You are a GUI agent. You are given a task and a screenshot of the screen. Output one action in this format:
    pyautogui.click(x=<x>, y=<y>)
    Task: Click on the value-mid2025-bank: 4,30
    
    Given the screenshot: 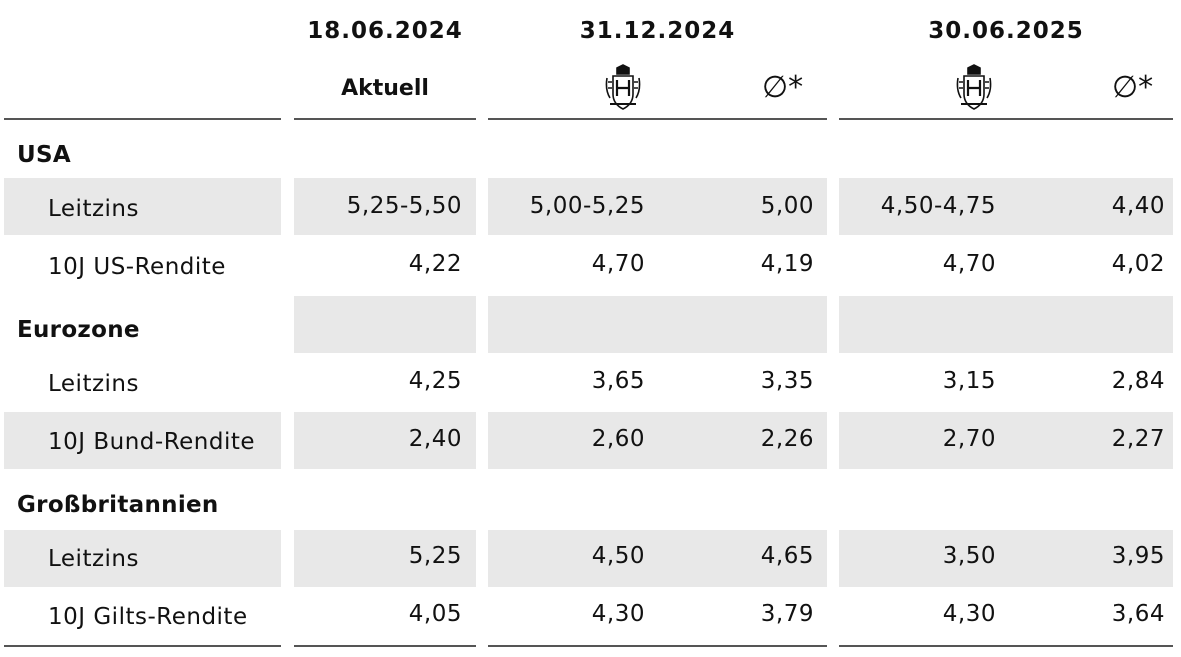 What is the action you would take?
    pyautogui.click(x=969, y=614)
    